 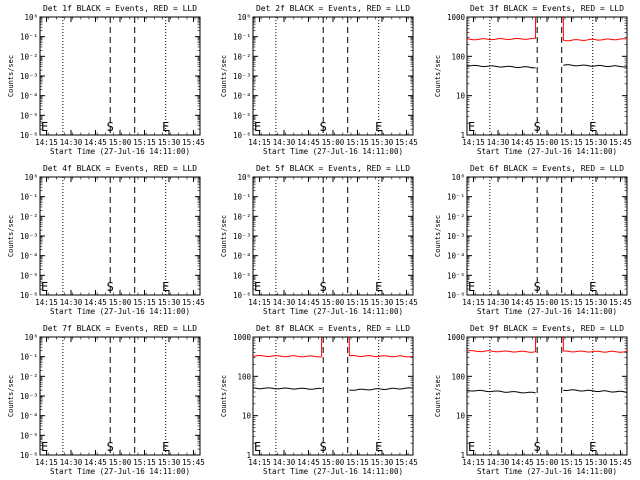 I want to click on plot-title: Det 5f BLACK = Events, RED = LLD, so click(x=333, y=168).